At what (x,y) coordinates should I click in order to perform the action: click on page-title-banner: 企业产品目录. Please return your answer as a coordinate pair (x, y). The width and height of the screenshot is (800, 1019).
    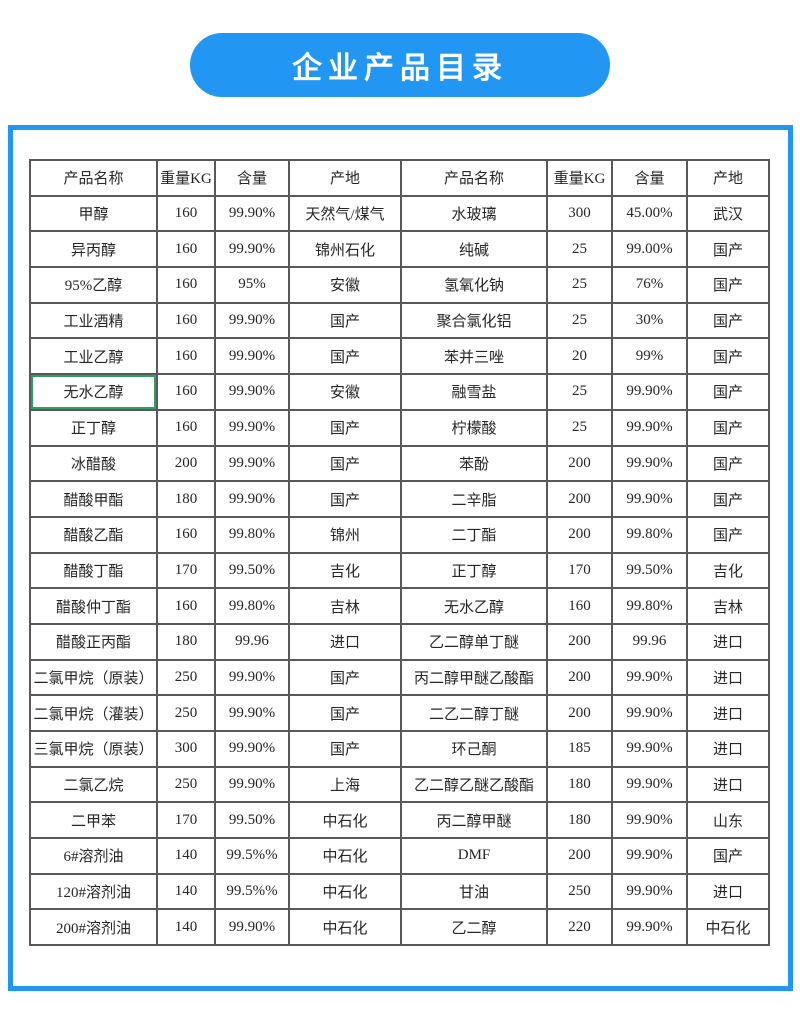
    Looking at the image, I should click on (400, 65).